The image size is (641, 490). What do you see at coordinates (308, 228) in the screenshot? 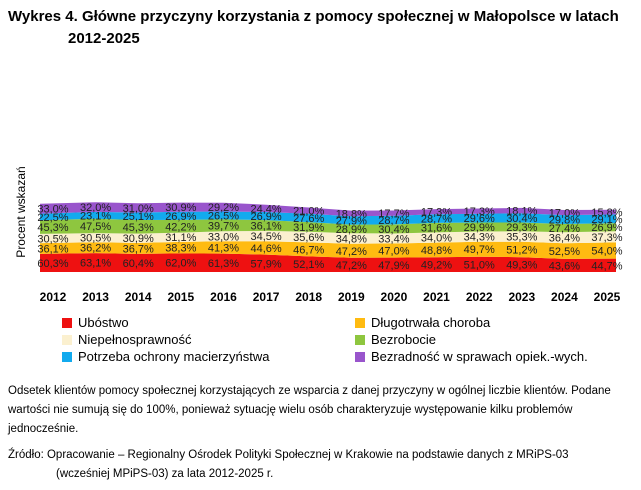
I see `data-label: 31,9%` at bounding box center [308, 228].